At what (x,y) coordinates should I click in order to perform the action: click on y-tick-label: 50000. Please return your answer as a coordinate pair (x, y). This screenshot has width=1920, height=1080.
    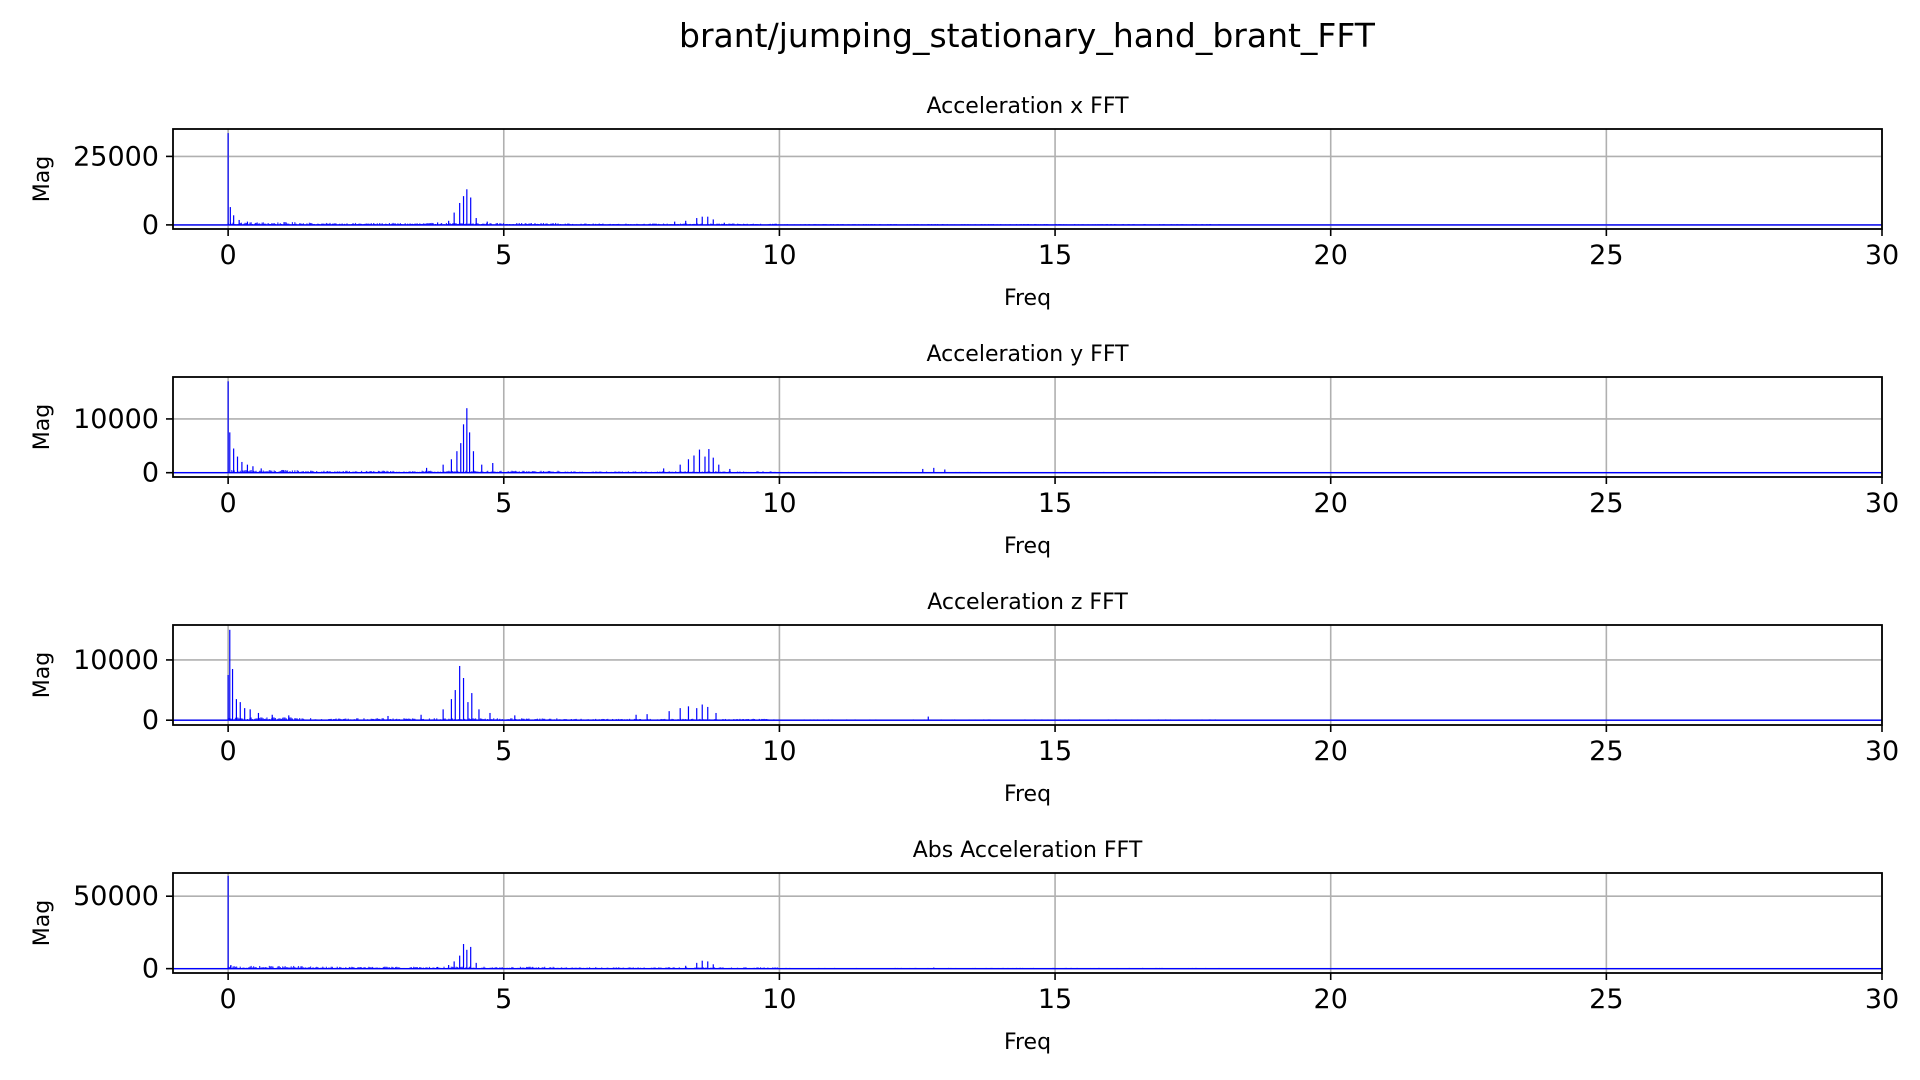
    Looking at the image, I should click on (116, 896).